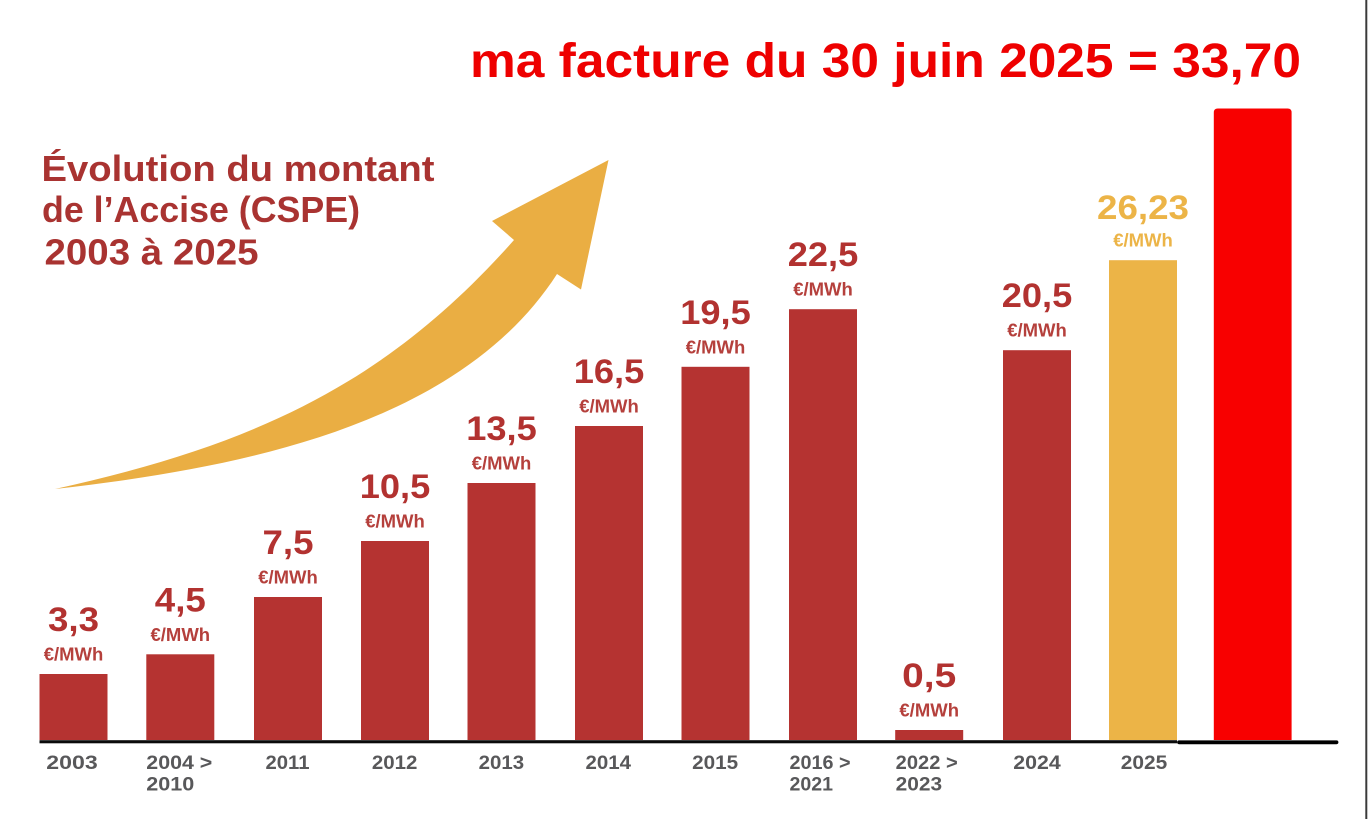 This screenshot has height=819, width=1368. What do you see at coordinates (609, 763) in the screenshot?
I see `svg-text: 2014` at bounding box center [609, 763].